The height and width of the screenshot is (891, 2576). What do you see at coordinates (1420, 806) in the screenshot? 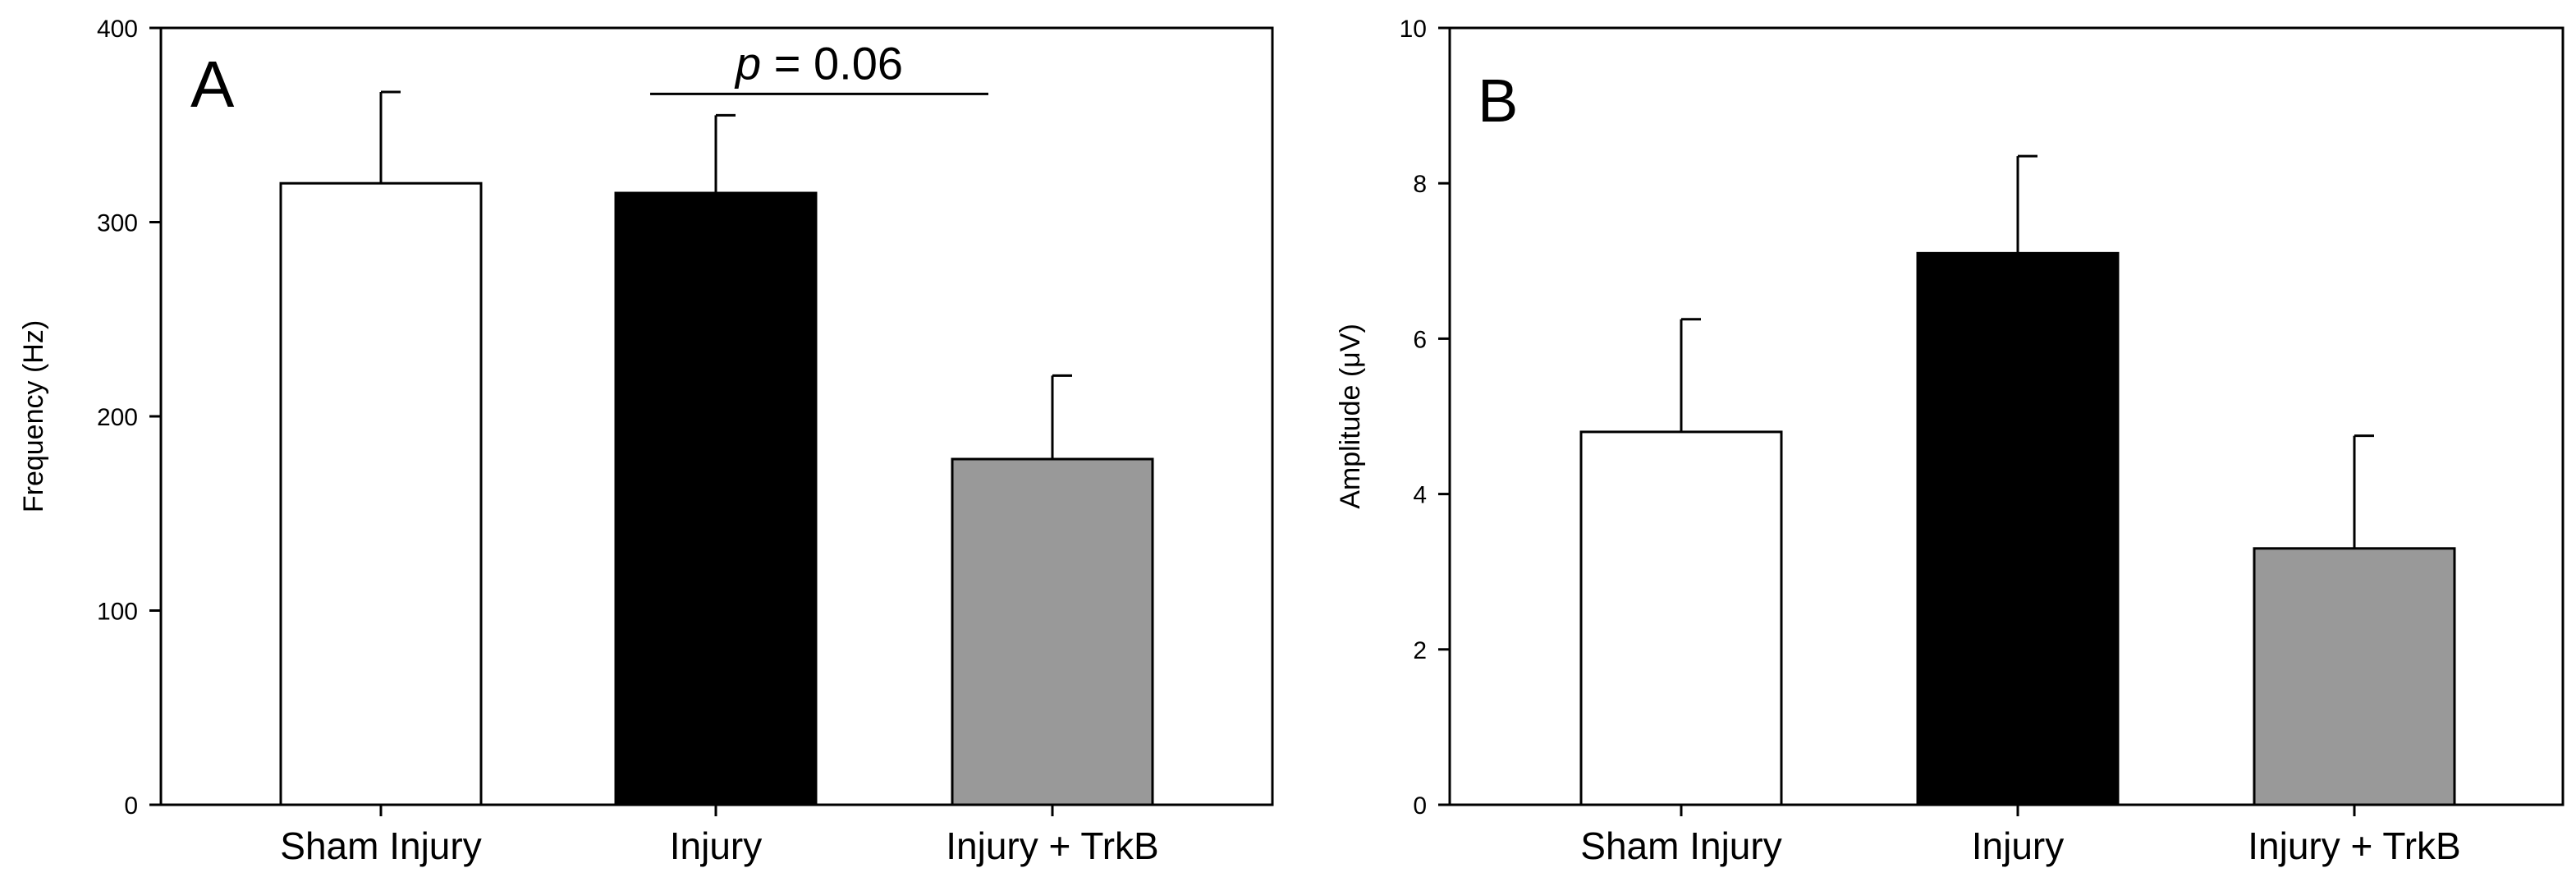
I see `panel-b-y-tick-label: 0` at bounding box center [1420, 806].